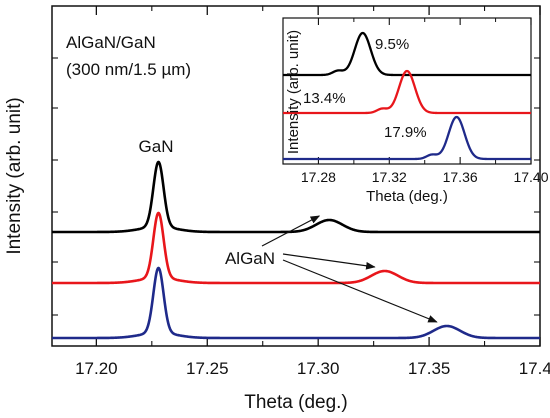 This screenshot has width=550, height=418. I want to click on x-tick-label: 17.40, so click(534, 368).